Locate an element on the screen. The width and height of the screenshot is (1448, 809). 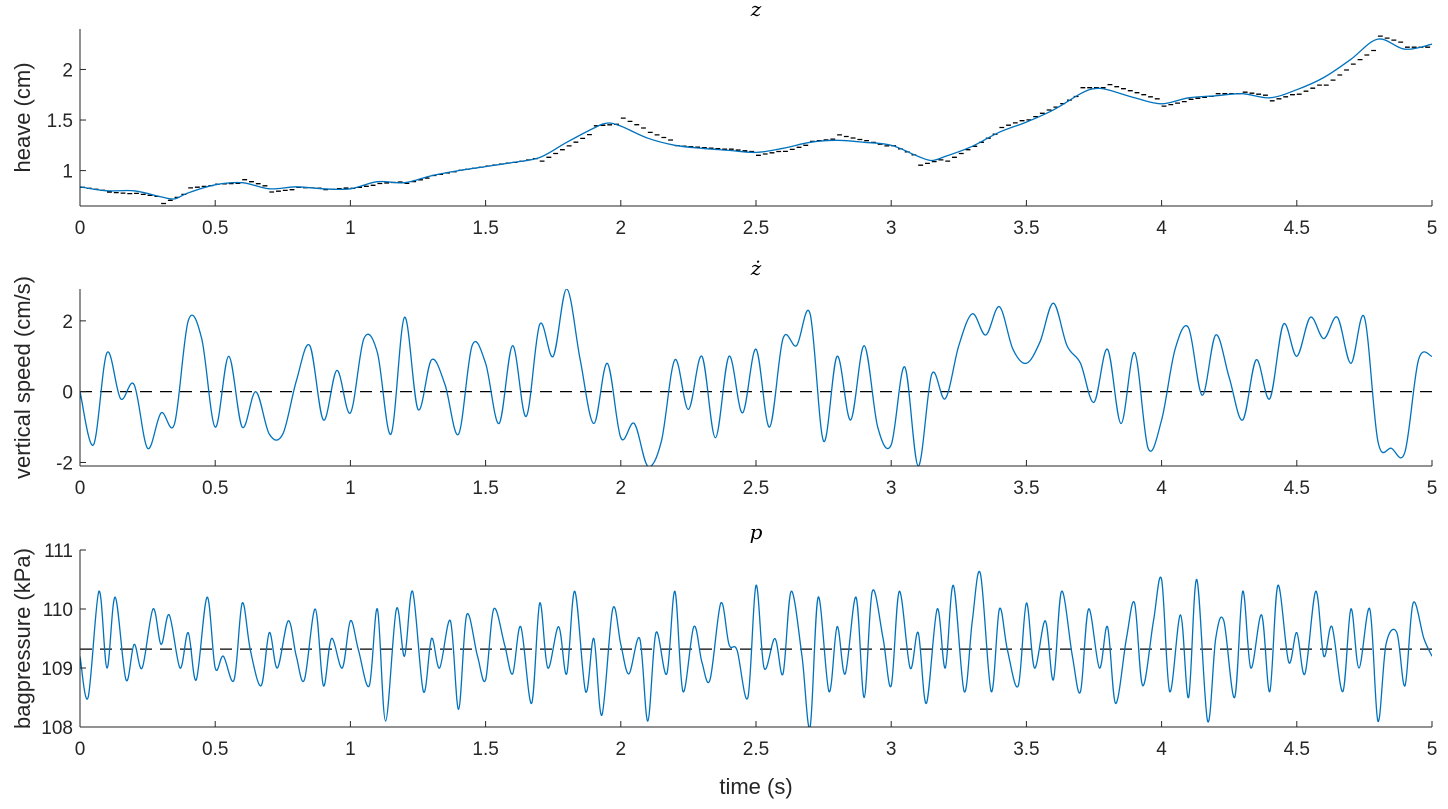
heave-cm-x-tick-label: 0 is located at coordinates (80, 228).